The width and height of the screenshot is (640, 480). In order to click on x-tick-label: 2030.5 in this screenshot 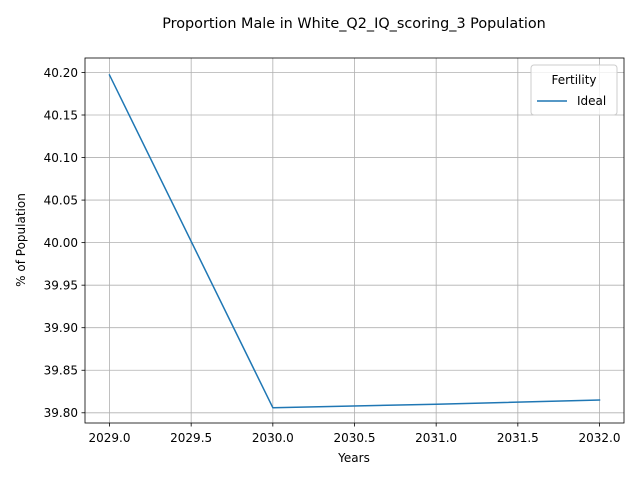, I will do `click(355, 438)`.